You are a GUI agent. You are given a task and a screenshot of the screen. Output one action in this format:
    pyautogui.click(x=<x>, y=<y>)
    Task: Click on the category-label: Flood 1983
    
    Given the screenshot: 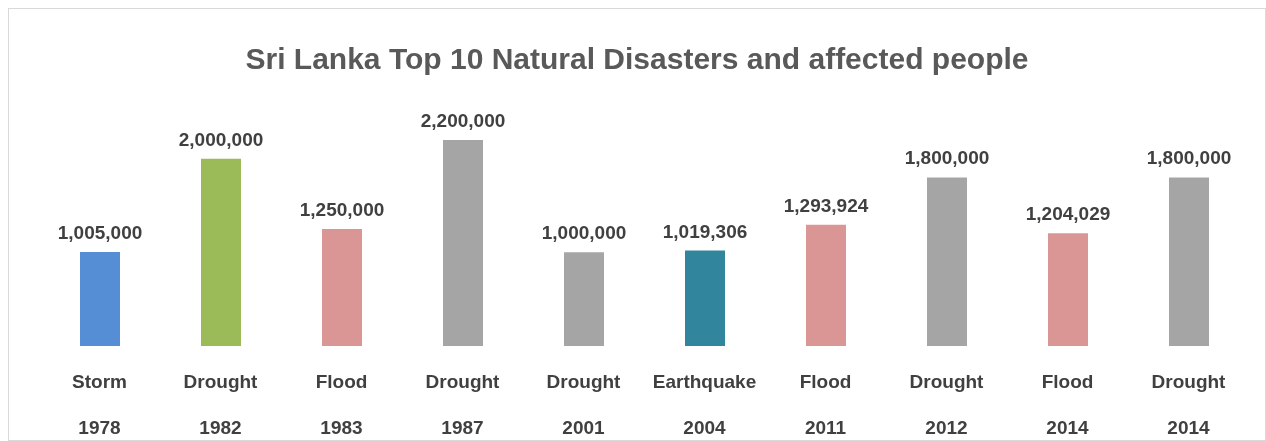 What is the action you would take?
    pyautogui.click(x=341, y=404)
    